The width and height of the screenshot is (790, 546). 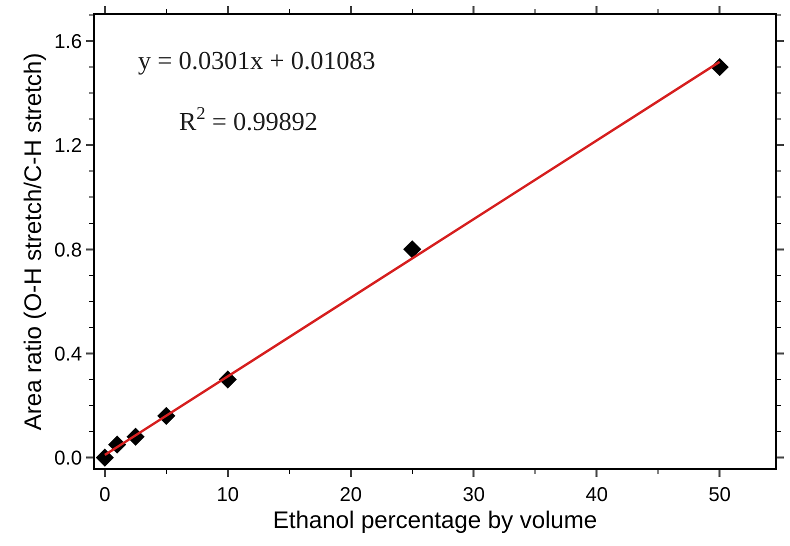 What do you see at coordinates (104, 495) in the screenshot?
I see `x-tick-label: 0` at bounding box center [104, 495].